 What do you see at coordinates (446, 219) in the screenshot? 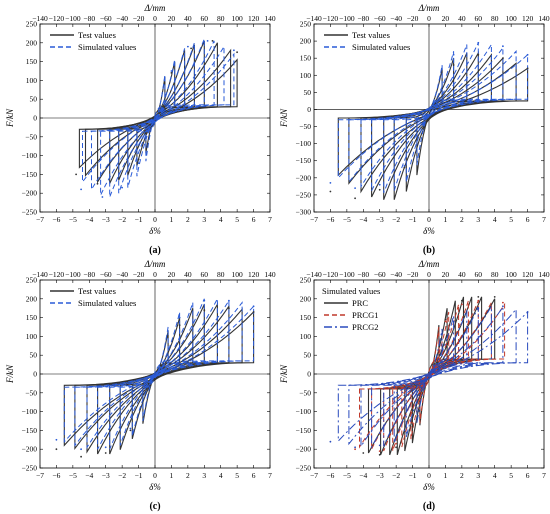
I see `x-tick-label: 1` at bounding box center [446, 219].